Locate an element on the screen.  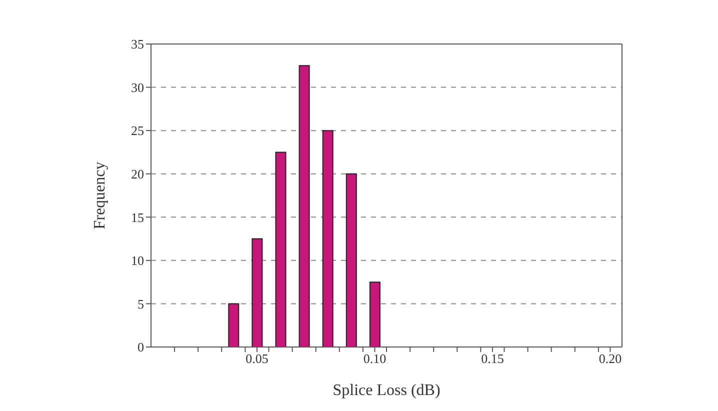
y-tick-label: 30 is located at coordinates (137, 87).